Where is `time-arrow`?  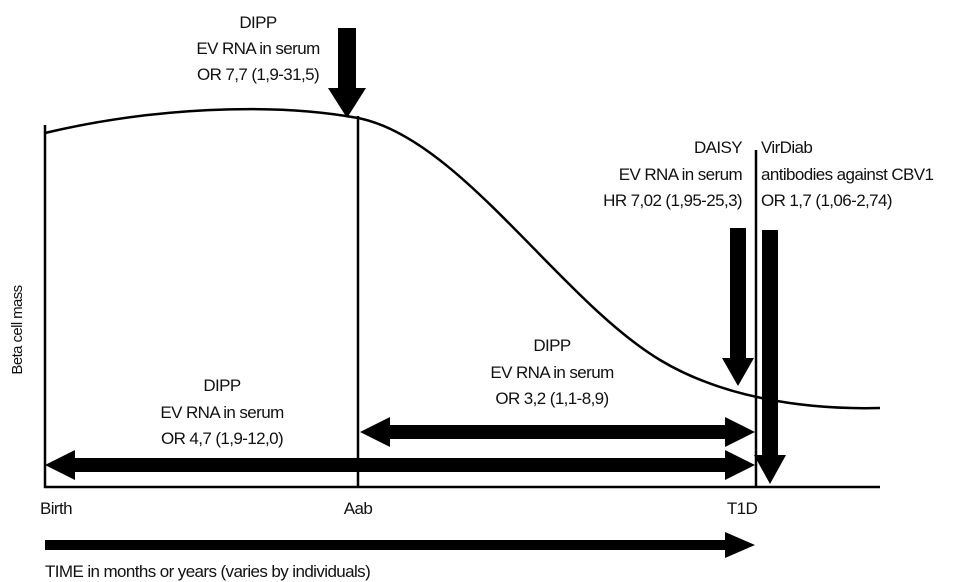 time-arrow is located at coordinates (400, 545).